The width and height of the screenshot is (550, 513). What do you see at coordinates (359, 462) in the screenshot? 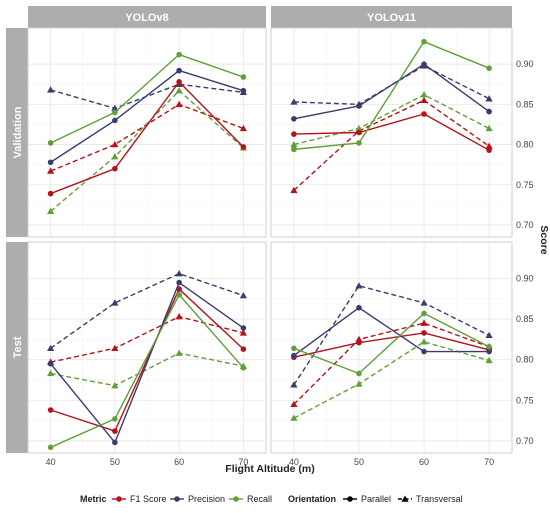
I see `x-tick-label-yolov11-1: 50` at bounding box center [359, 462].